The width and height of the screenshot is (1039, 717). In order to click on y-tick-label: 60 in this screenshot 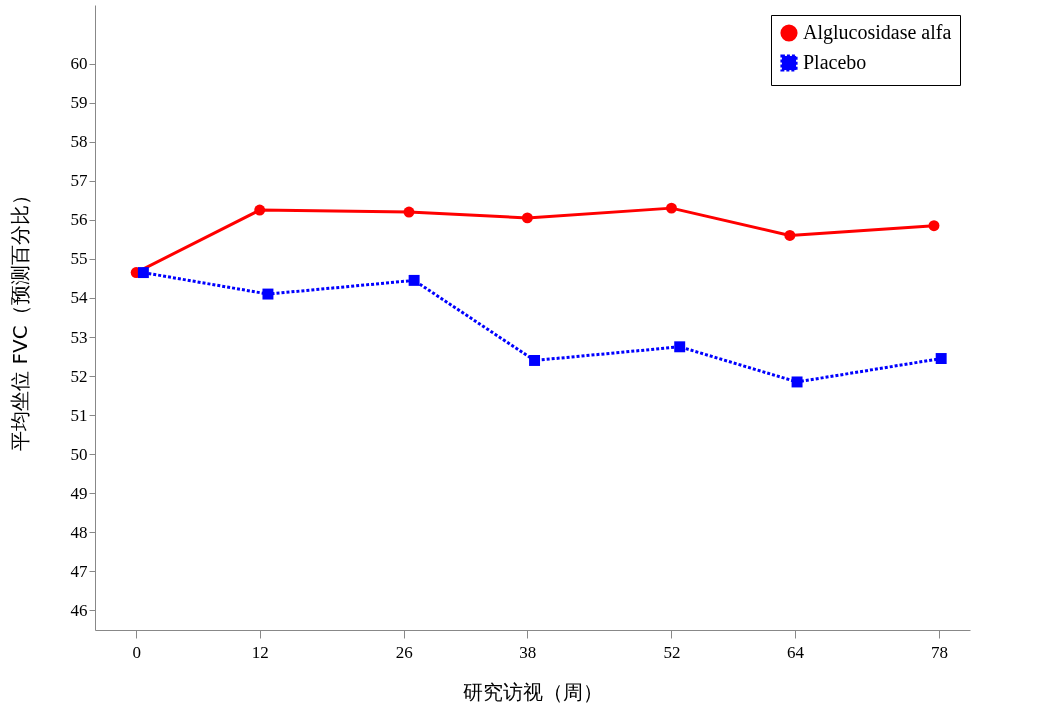, I will do `click(79, 64)`.